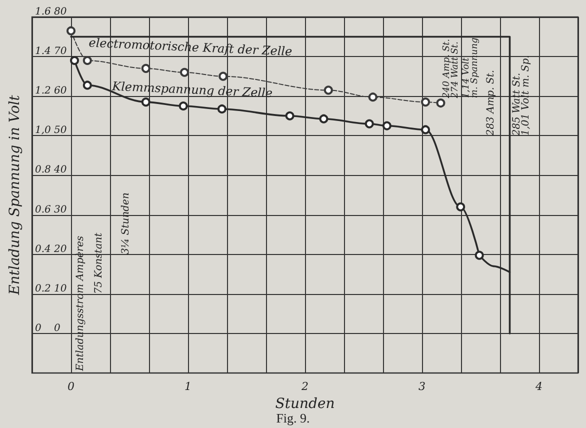 The height and width of the screenshot is (428, 586). I want to click on x-tick-label: 0, so click(70, 386).